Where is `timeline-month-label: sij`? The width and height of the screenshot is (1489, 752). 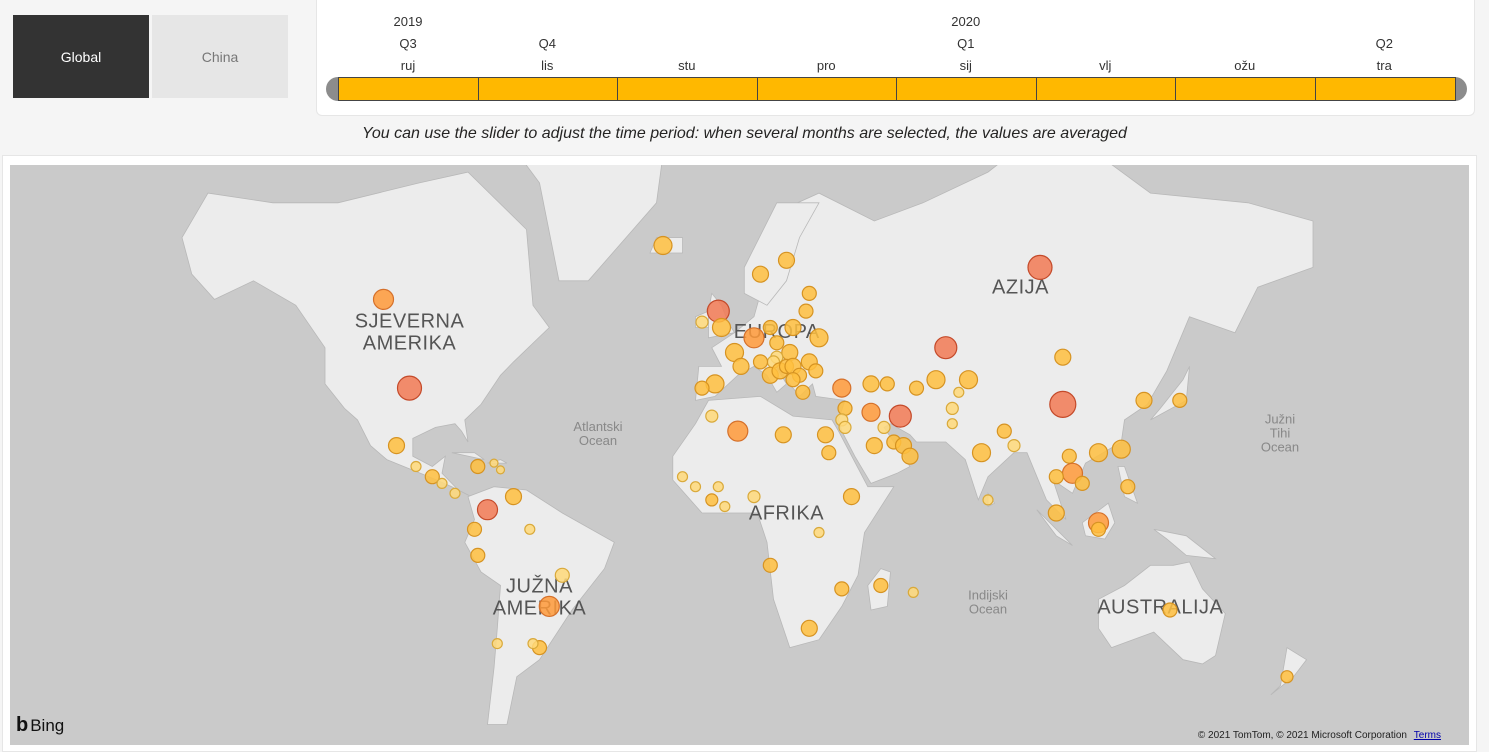
timeline-month-label: sij is located at coordinates (965, 65).